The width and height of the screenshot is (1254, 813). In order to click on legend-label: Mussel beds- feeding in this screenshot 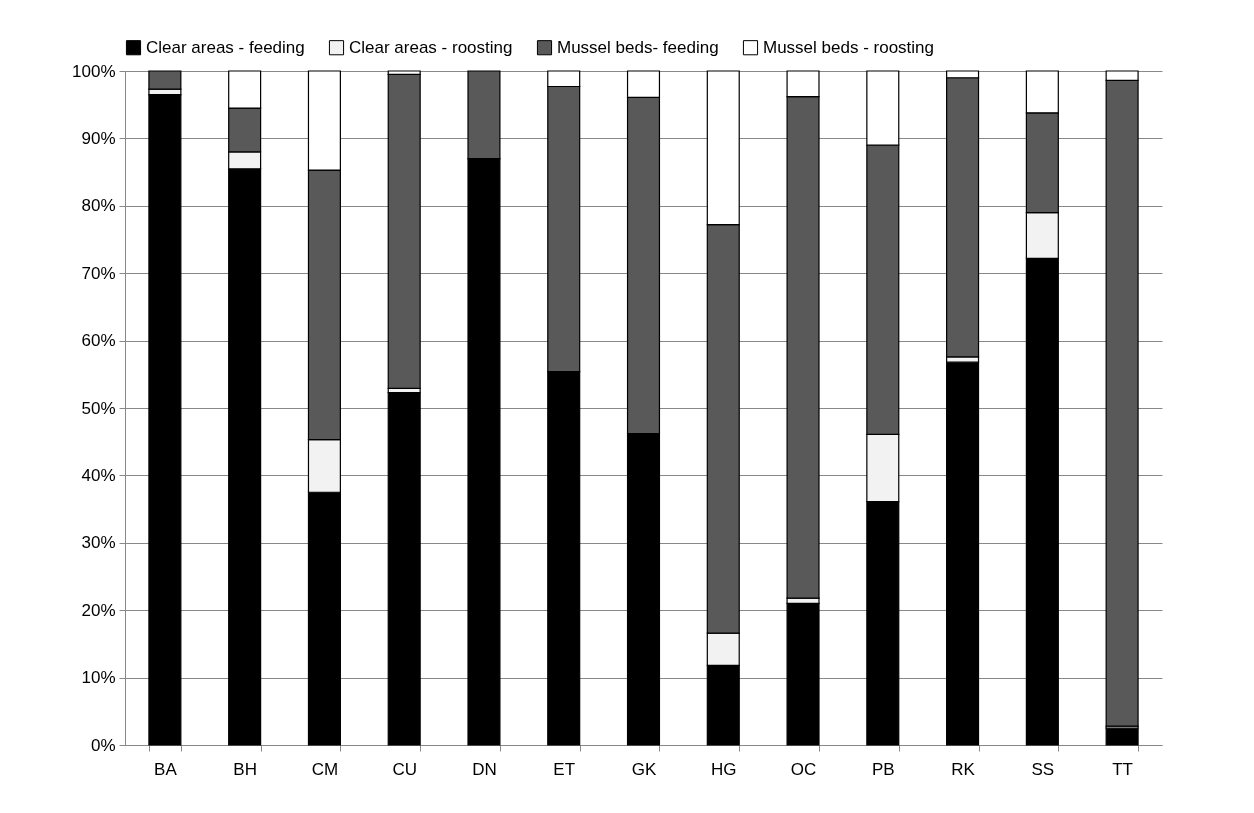, I will do `click(638, 47)`.